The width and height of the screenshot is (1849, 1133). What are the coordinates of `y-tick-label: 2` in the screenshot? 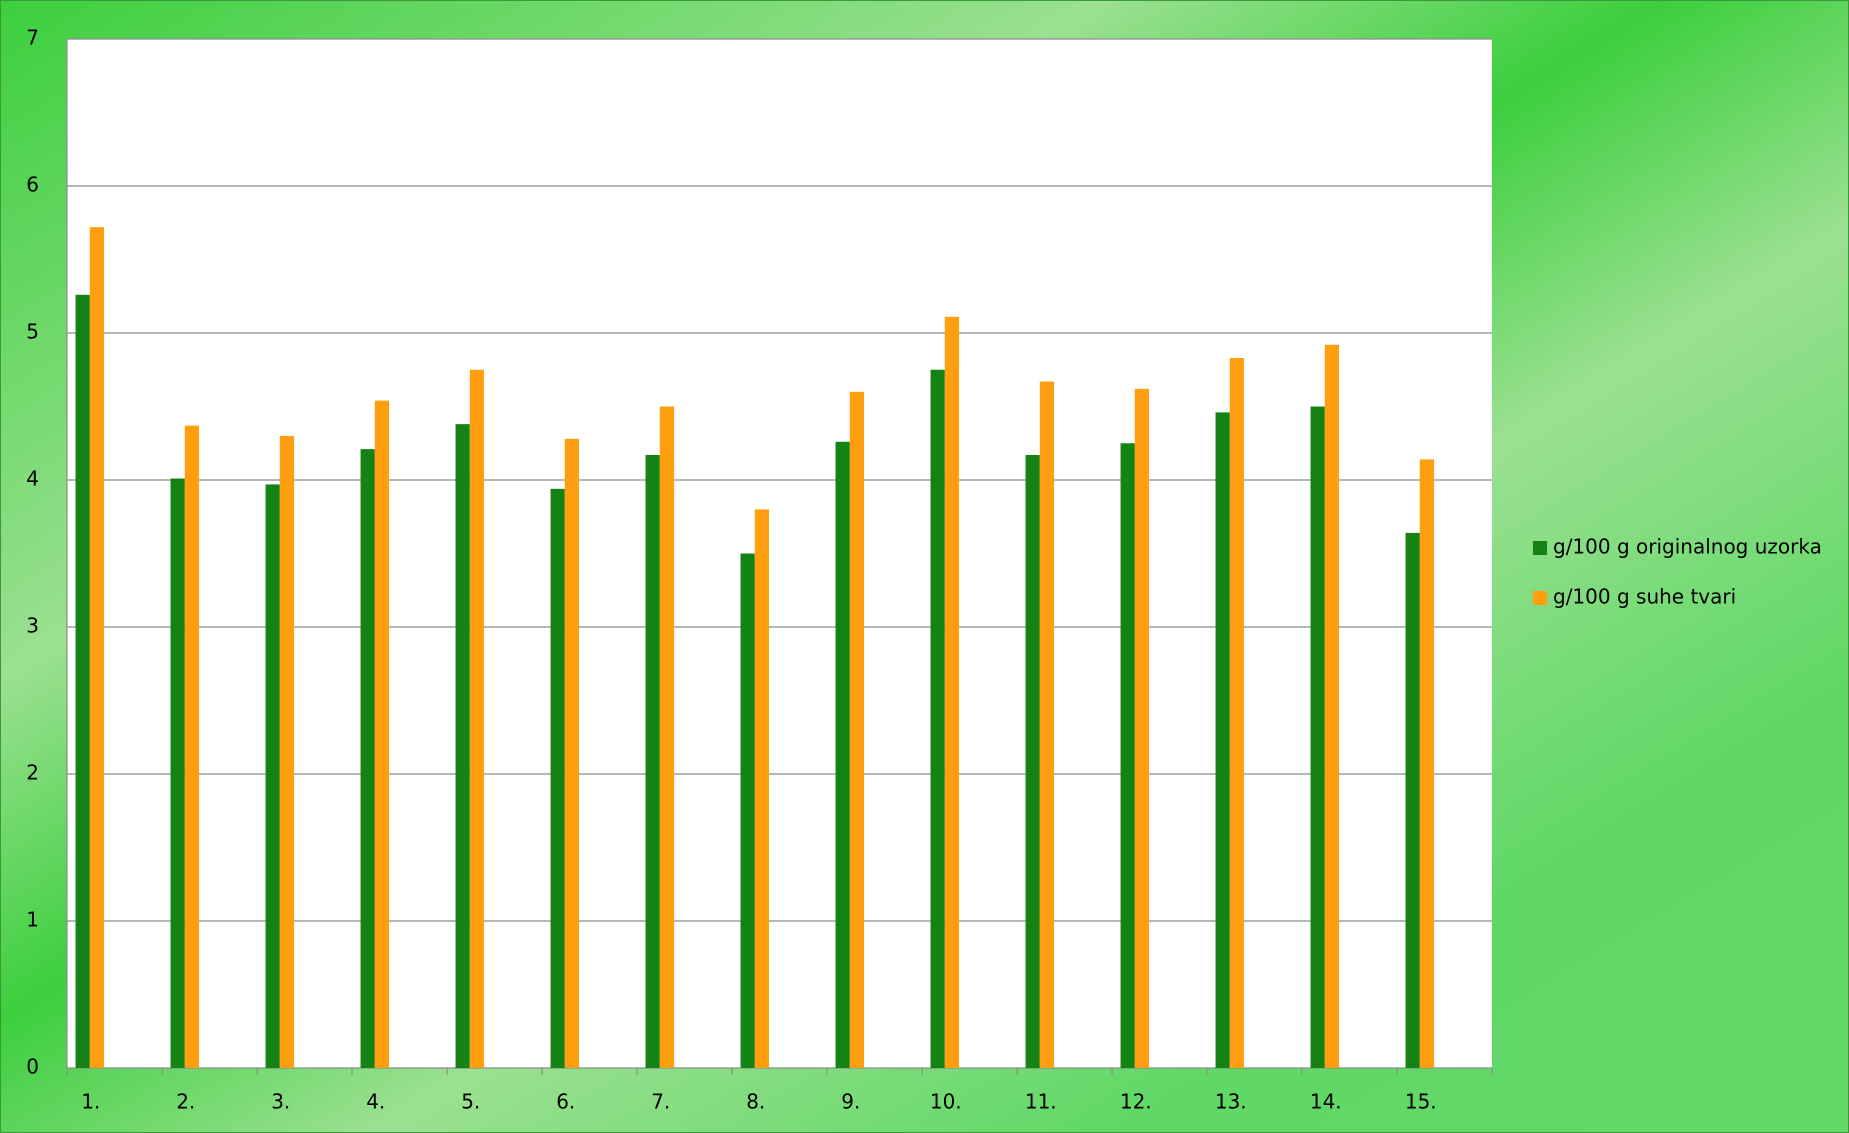 It's located at (32, 773).